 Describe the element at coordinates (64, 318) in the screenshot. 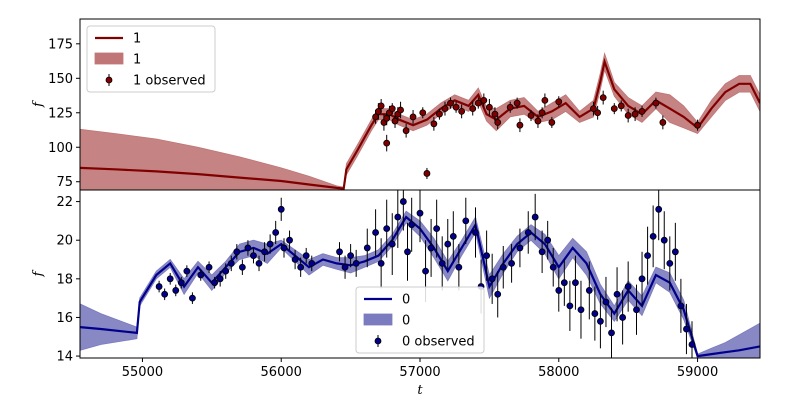

I see `y-tick-label: 16` at that location.